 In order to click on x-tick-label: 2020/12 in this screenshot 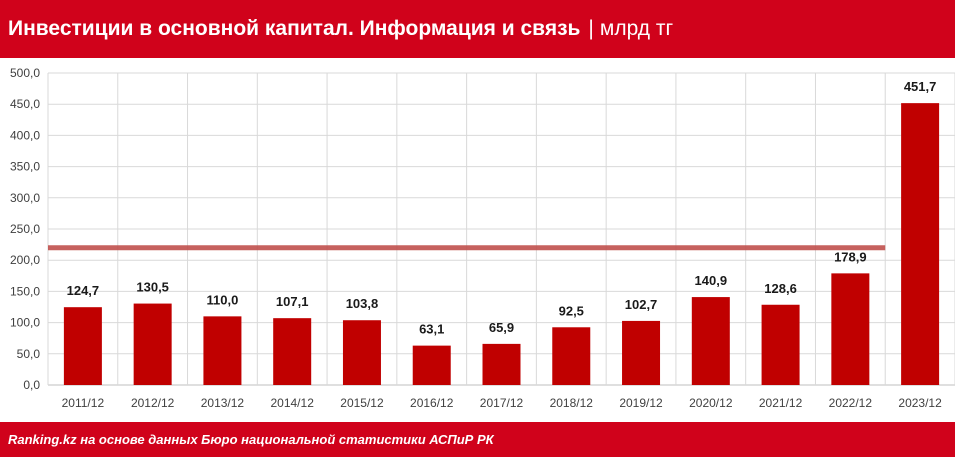, I will do `click(711, 403)`.